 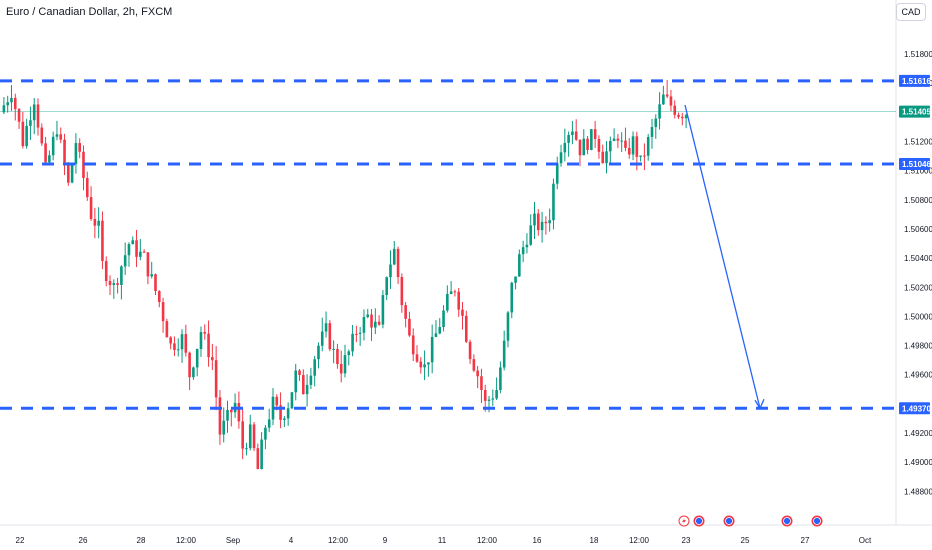 I want to click on level-price-tag: 1.49370, so click(x=916, y=408).